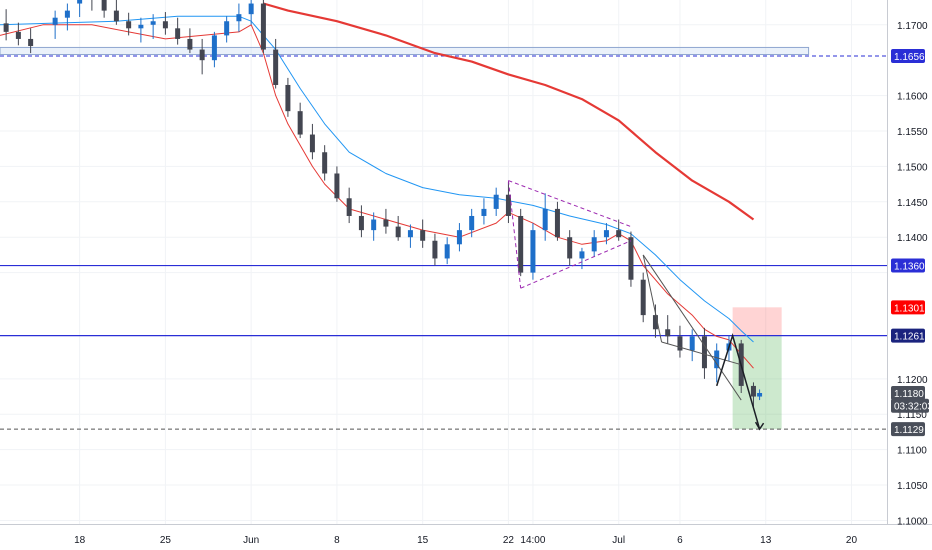 This screenshot has width=932, height=550. What do you see at coordinates (909, 394) in the screenshot?
I see `badge-label: 1.1180` at bounding box center [909, 394].